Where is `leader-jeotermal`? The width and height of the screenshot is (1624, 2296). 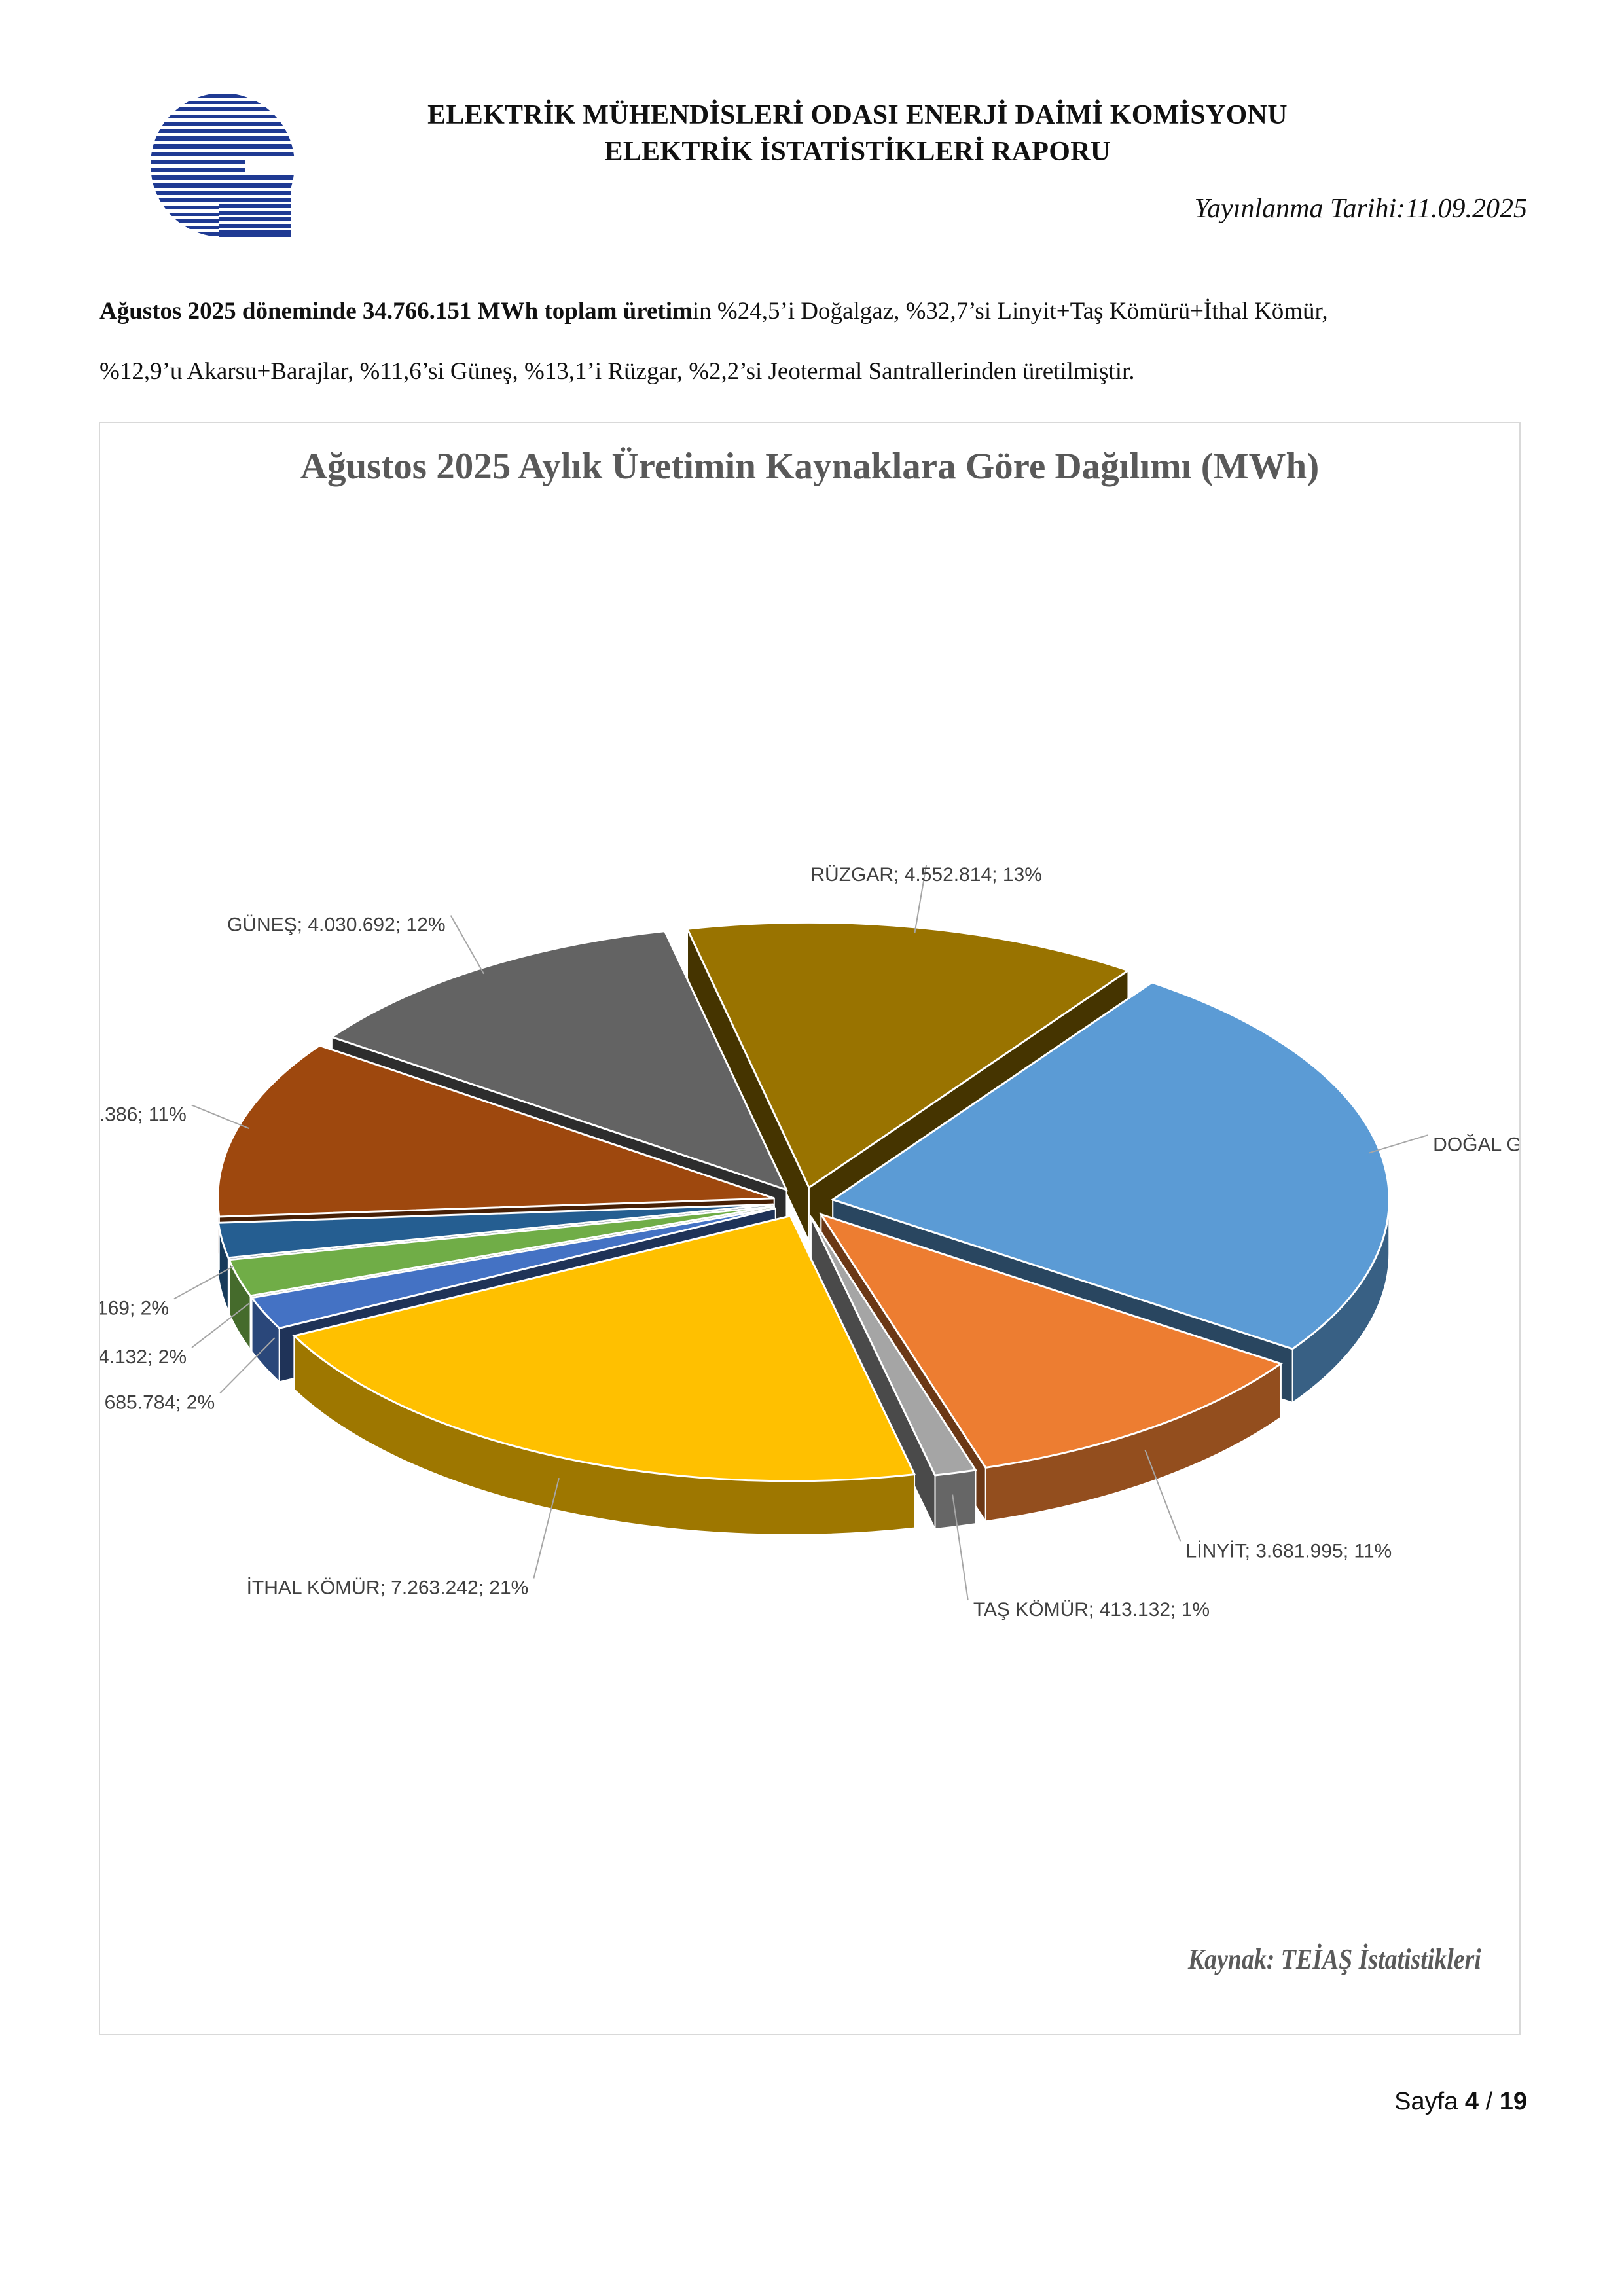 leader-jeotermal is located at coordinates (220, 1325).